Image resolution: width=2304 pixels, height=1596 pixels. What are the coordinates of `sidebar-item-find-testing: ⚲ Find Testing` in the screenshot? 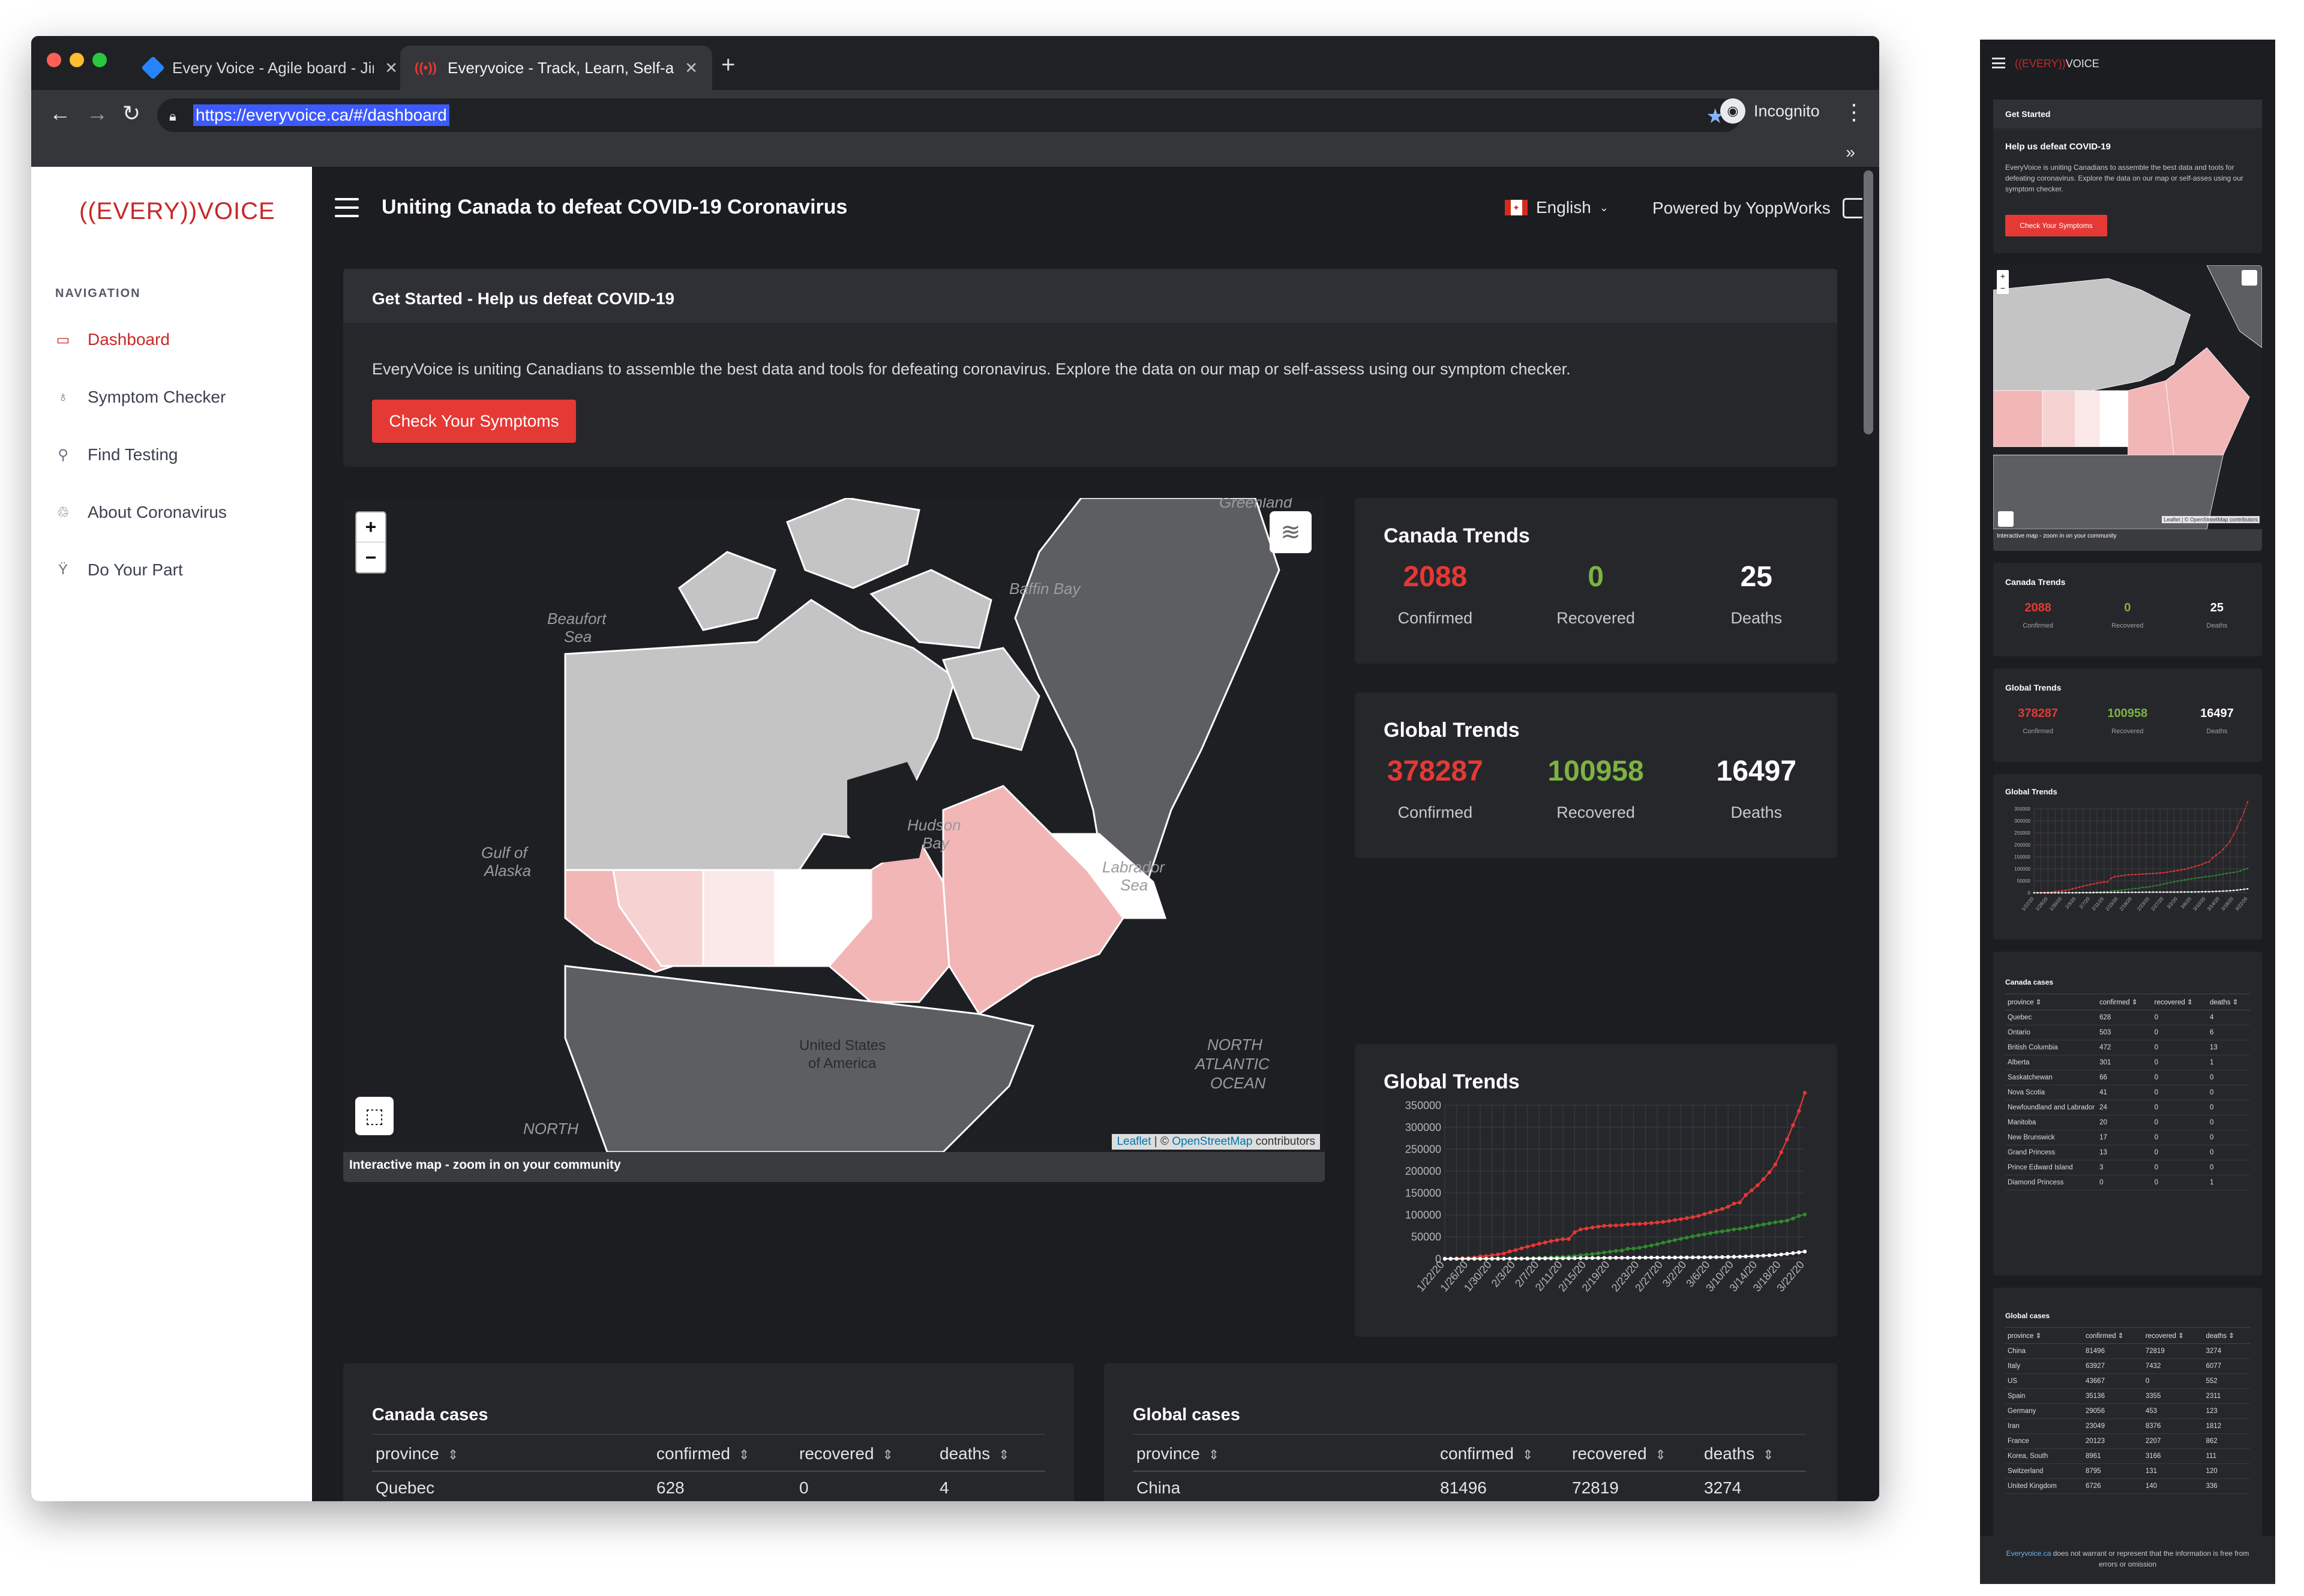 It's located at (116, 454).